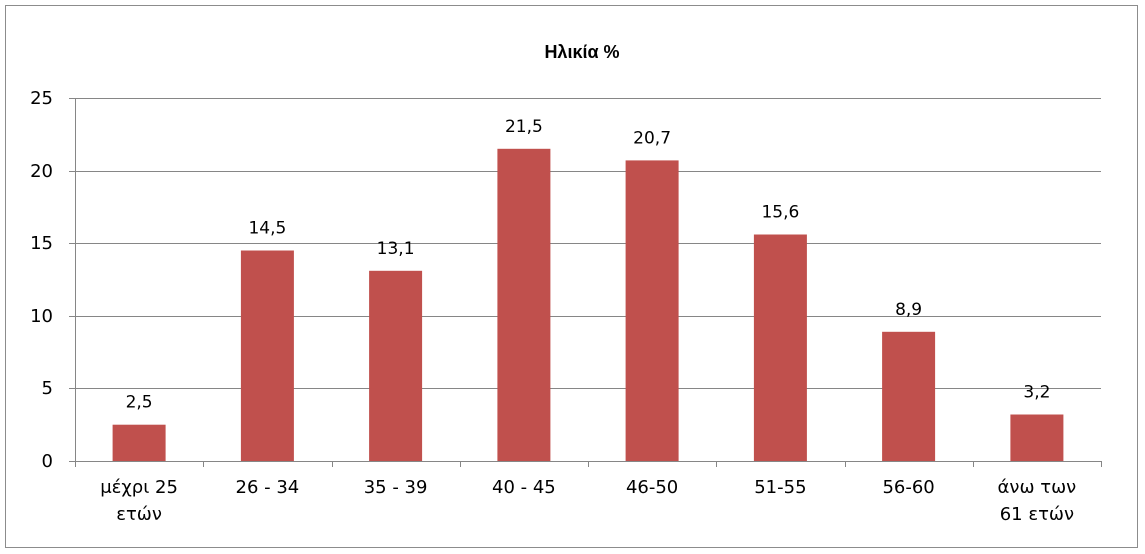 The image size is (1145, 554). I want to click on x-tick-label: 56-60, so click(908, 487).